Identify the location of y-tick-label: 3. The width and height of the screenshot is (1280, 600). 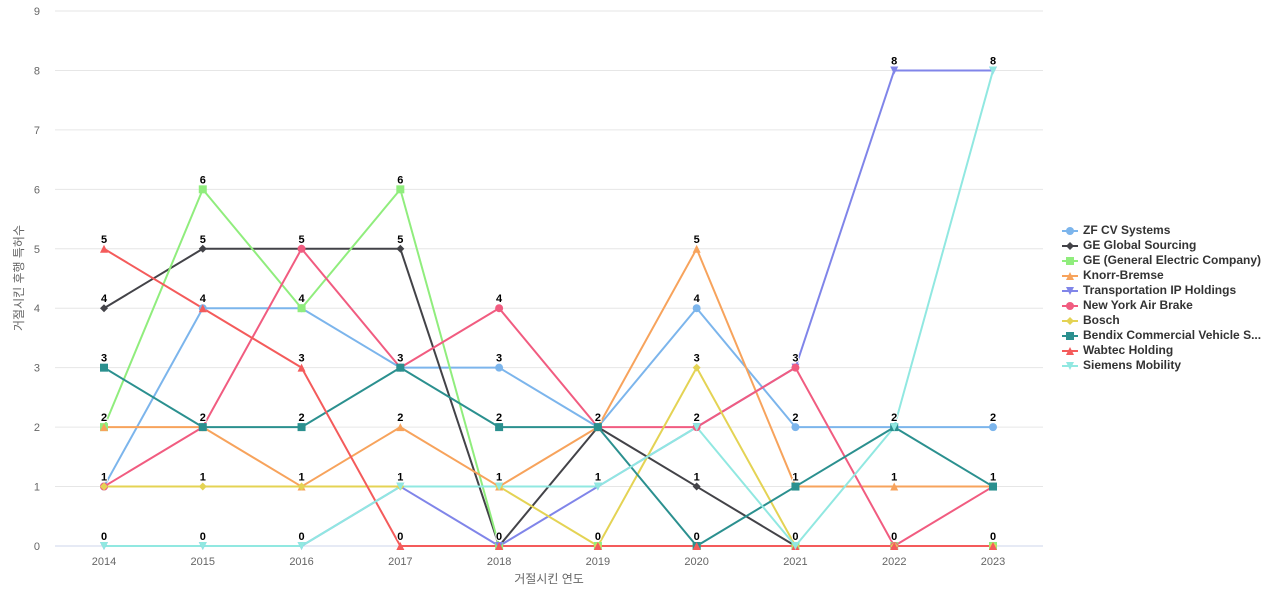
(37, 369).